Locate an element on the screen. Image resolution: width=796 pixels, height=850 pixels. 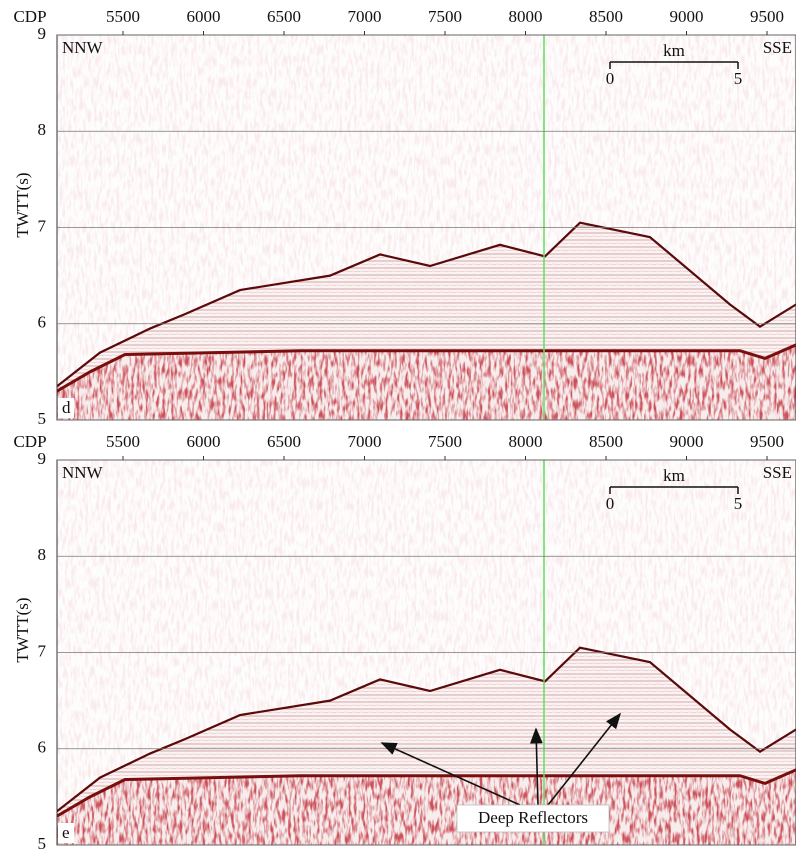
panel-letter: d is located at coordinates (66, 407).